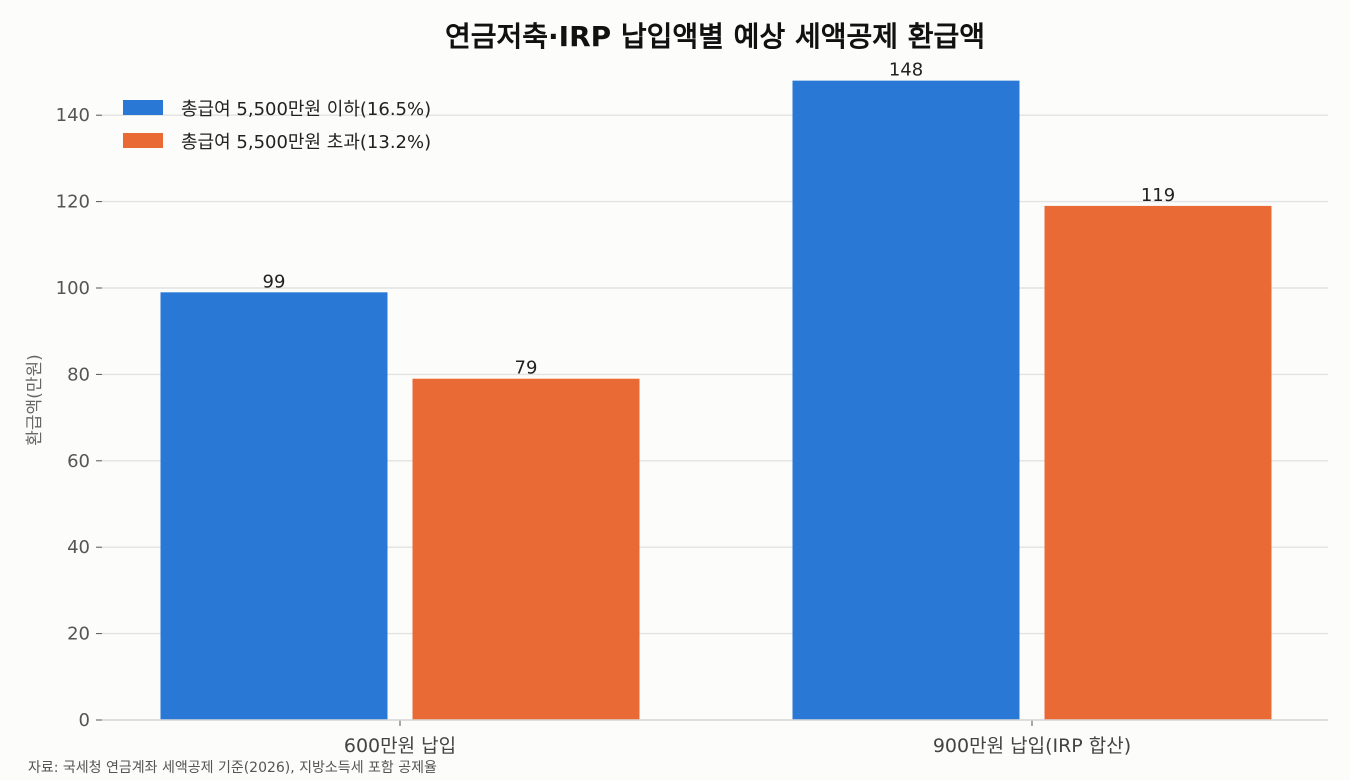  I want to click on y-tick-label-20: 20, so click(78, 634).